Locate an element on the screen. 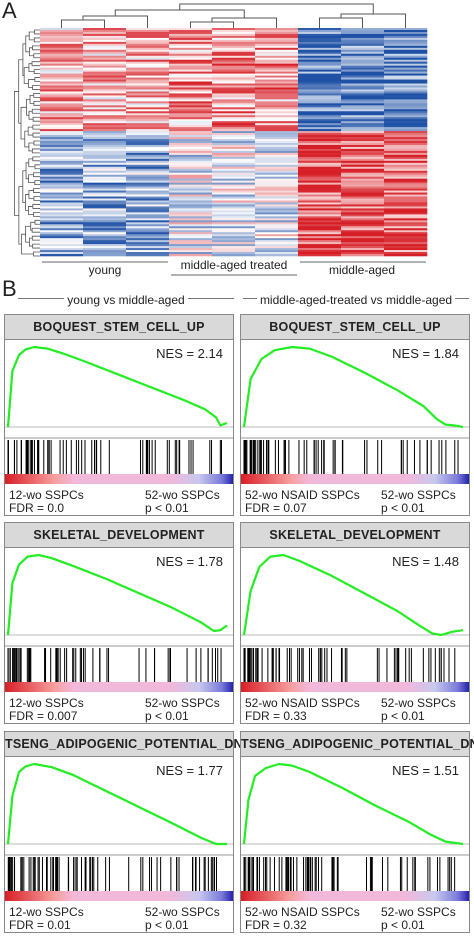  rank-color-bar is located at coordinates (119, 687).